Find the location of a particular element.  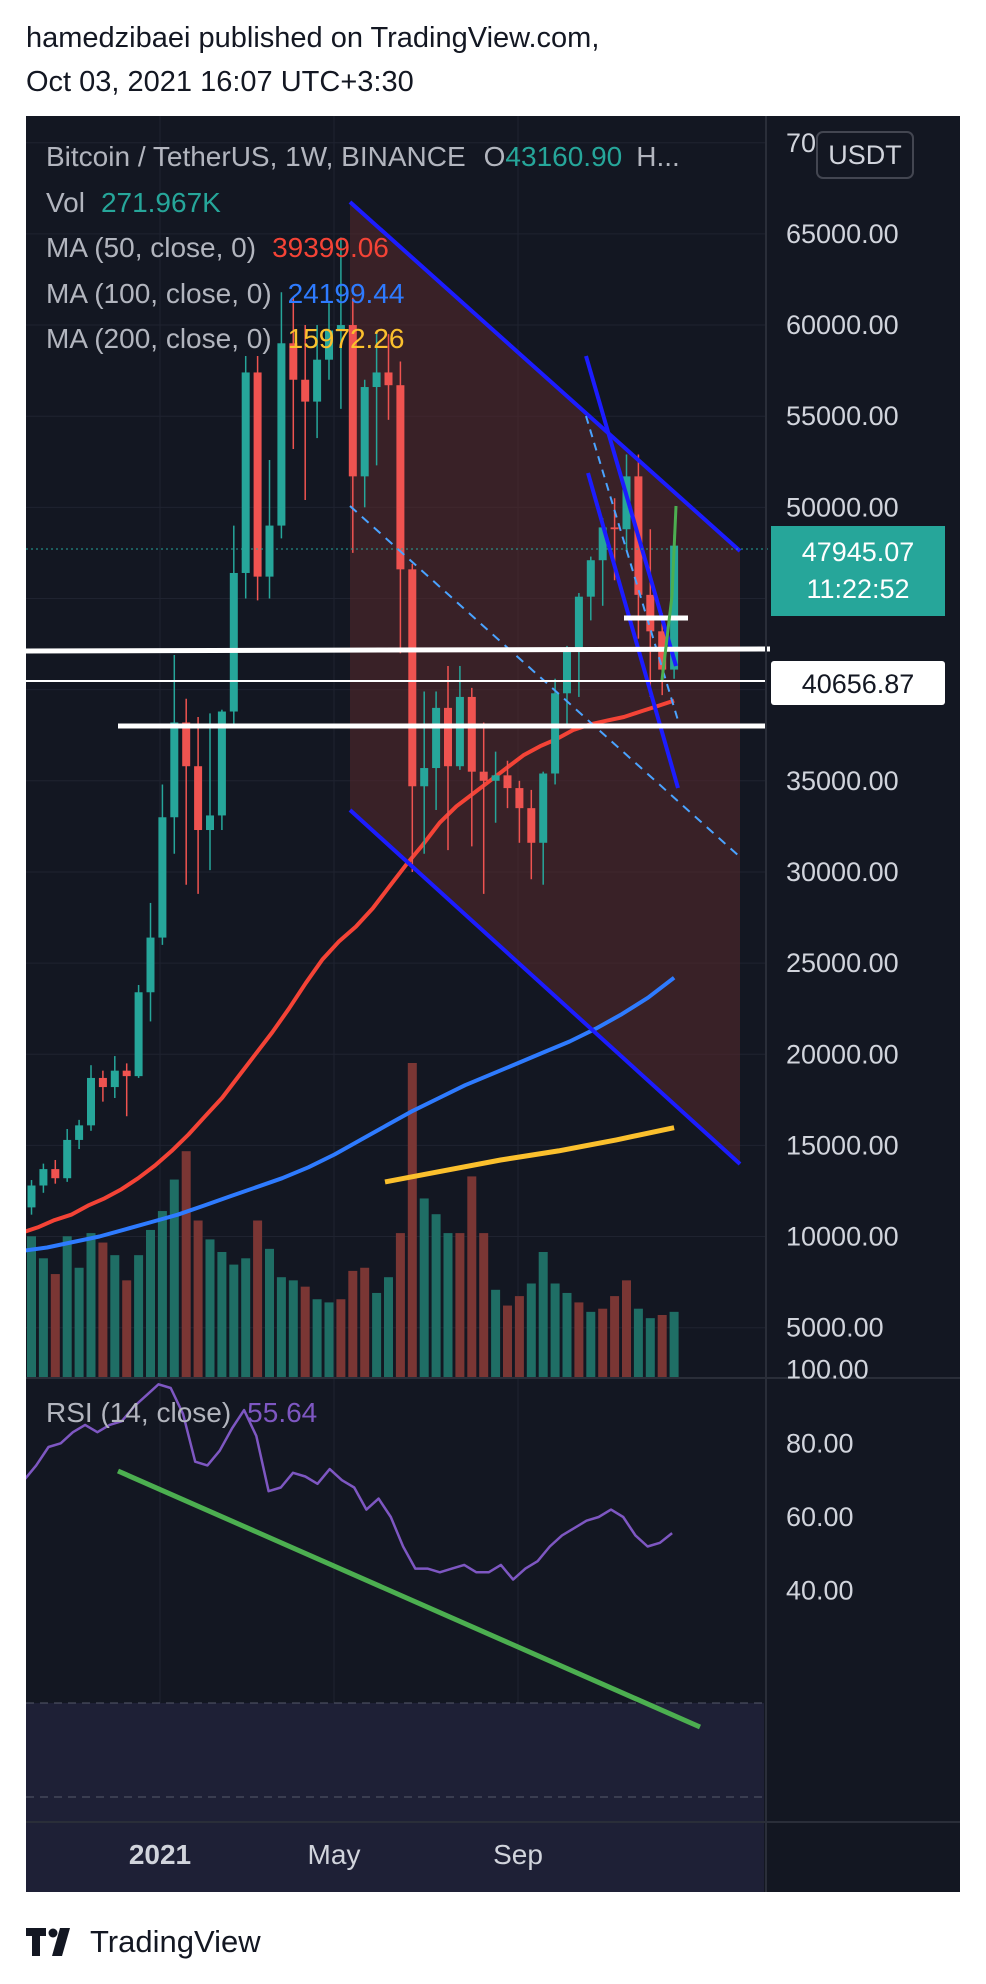

currency-badge is located at coordinates (865, 155).